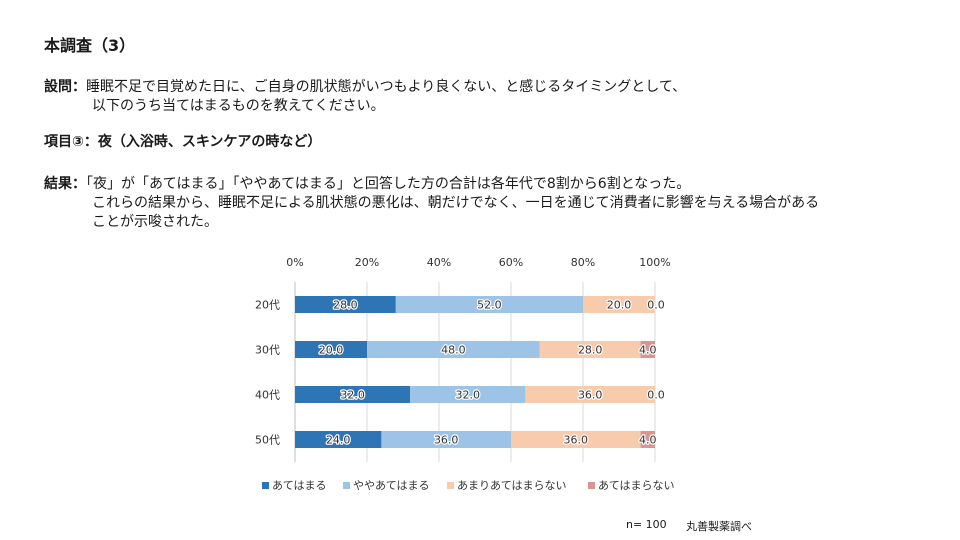  What do you see at coordinates (636, 485) in the screenshot?
I see `legend-label: あてはまらない` at bounding box center [636, 485].